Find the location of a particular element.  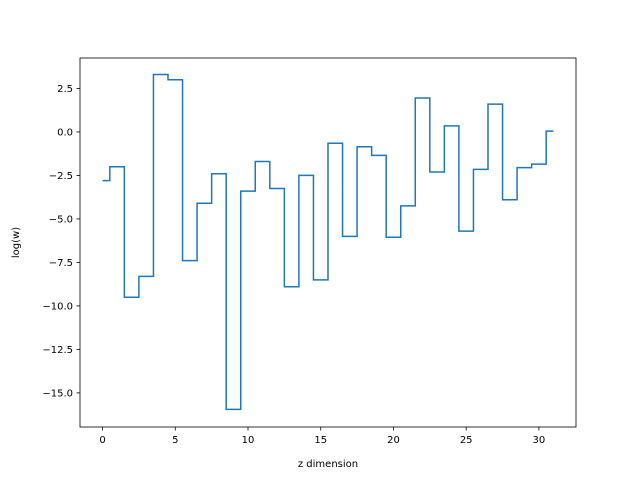

x-tick-label: 0 is located at coordinates (102, 440).